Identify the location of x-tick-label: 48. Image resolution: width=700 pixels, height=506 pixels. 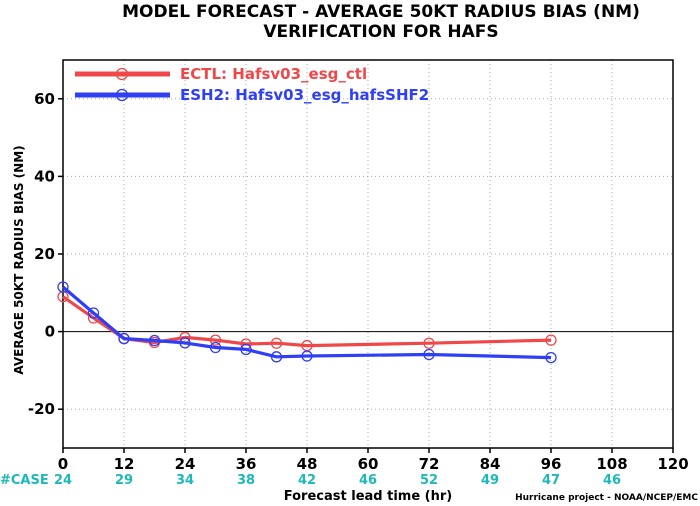
(307, 464).